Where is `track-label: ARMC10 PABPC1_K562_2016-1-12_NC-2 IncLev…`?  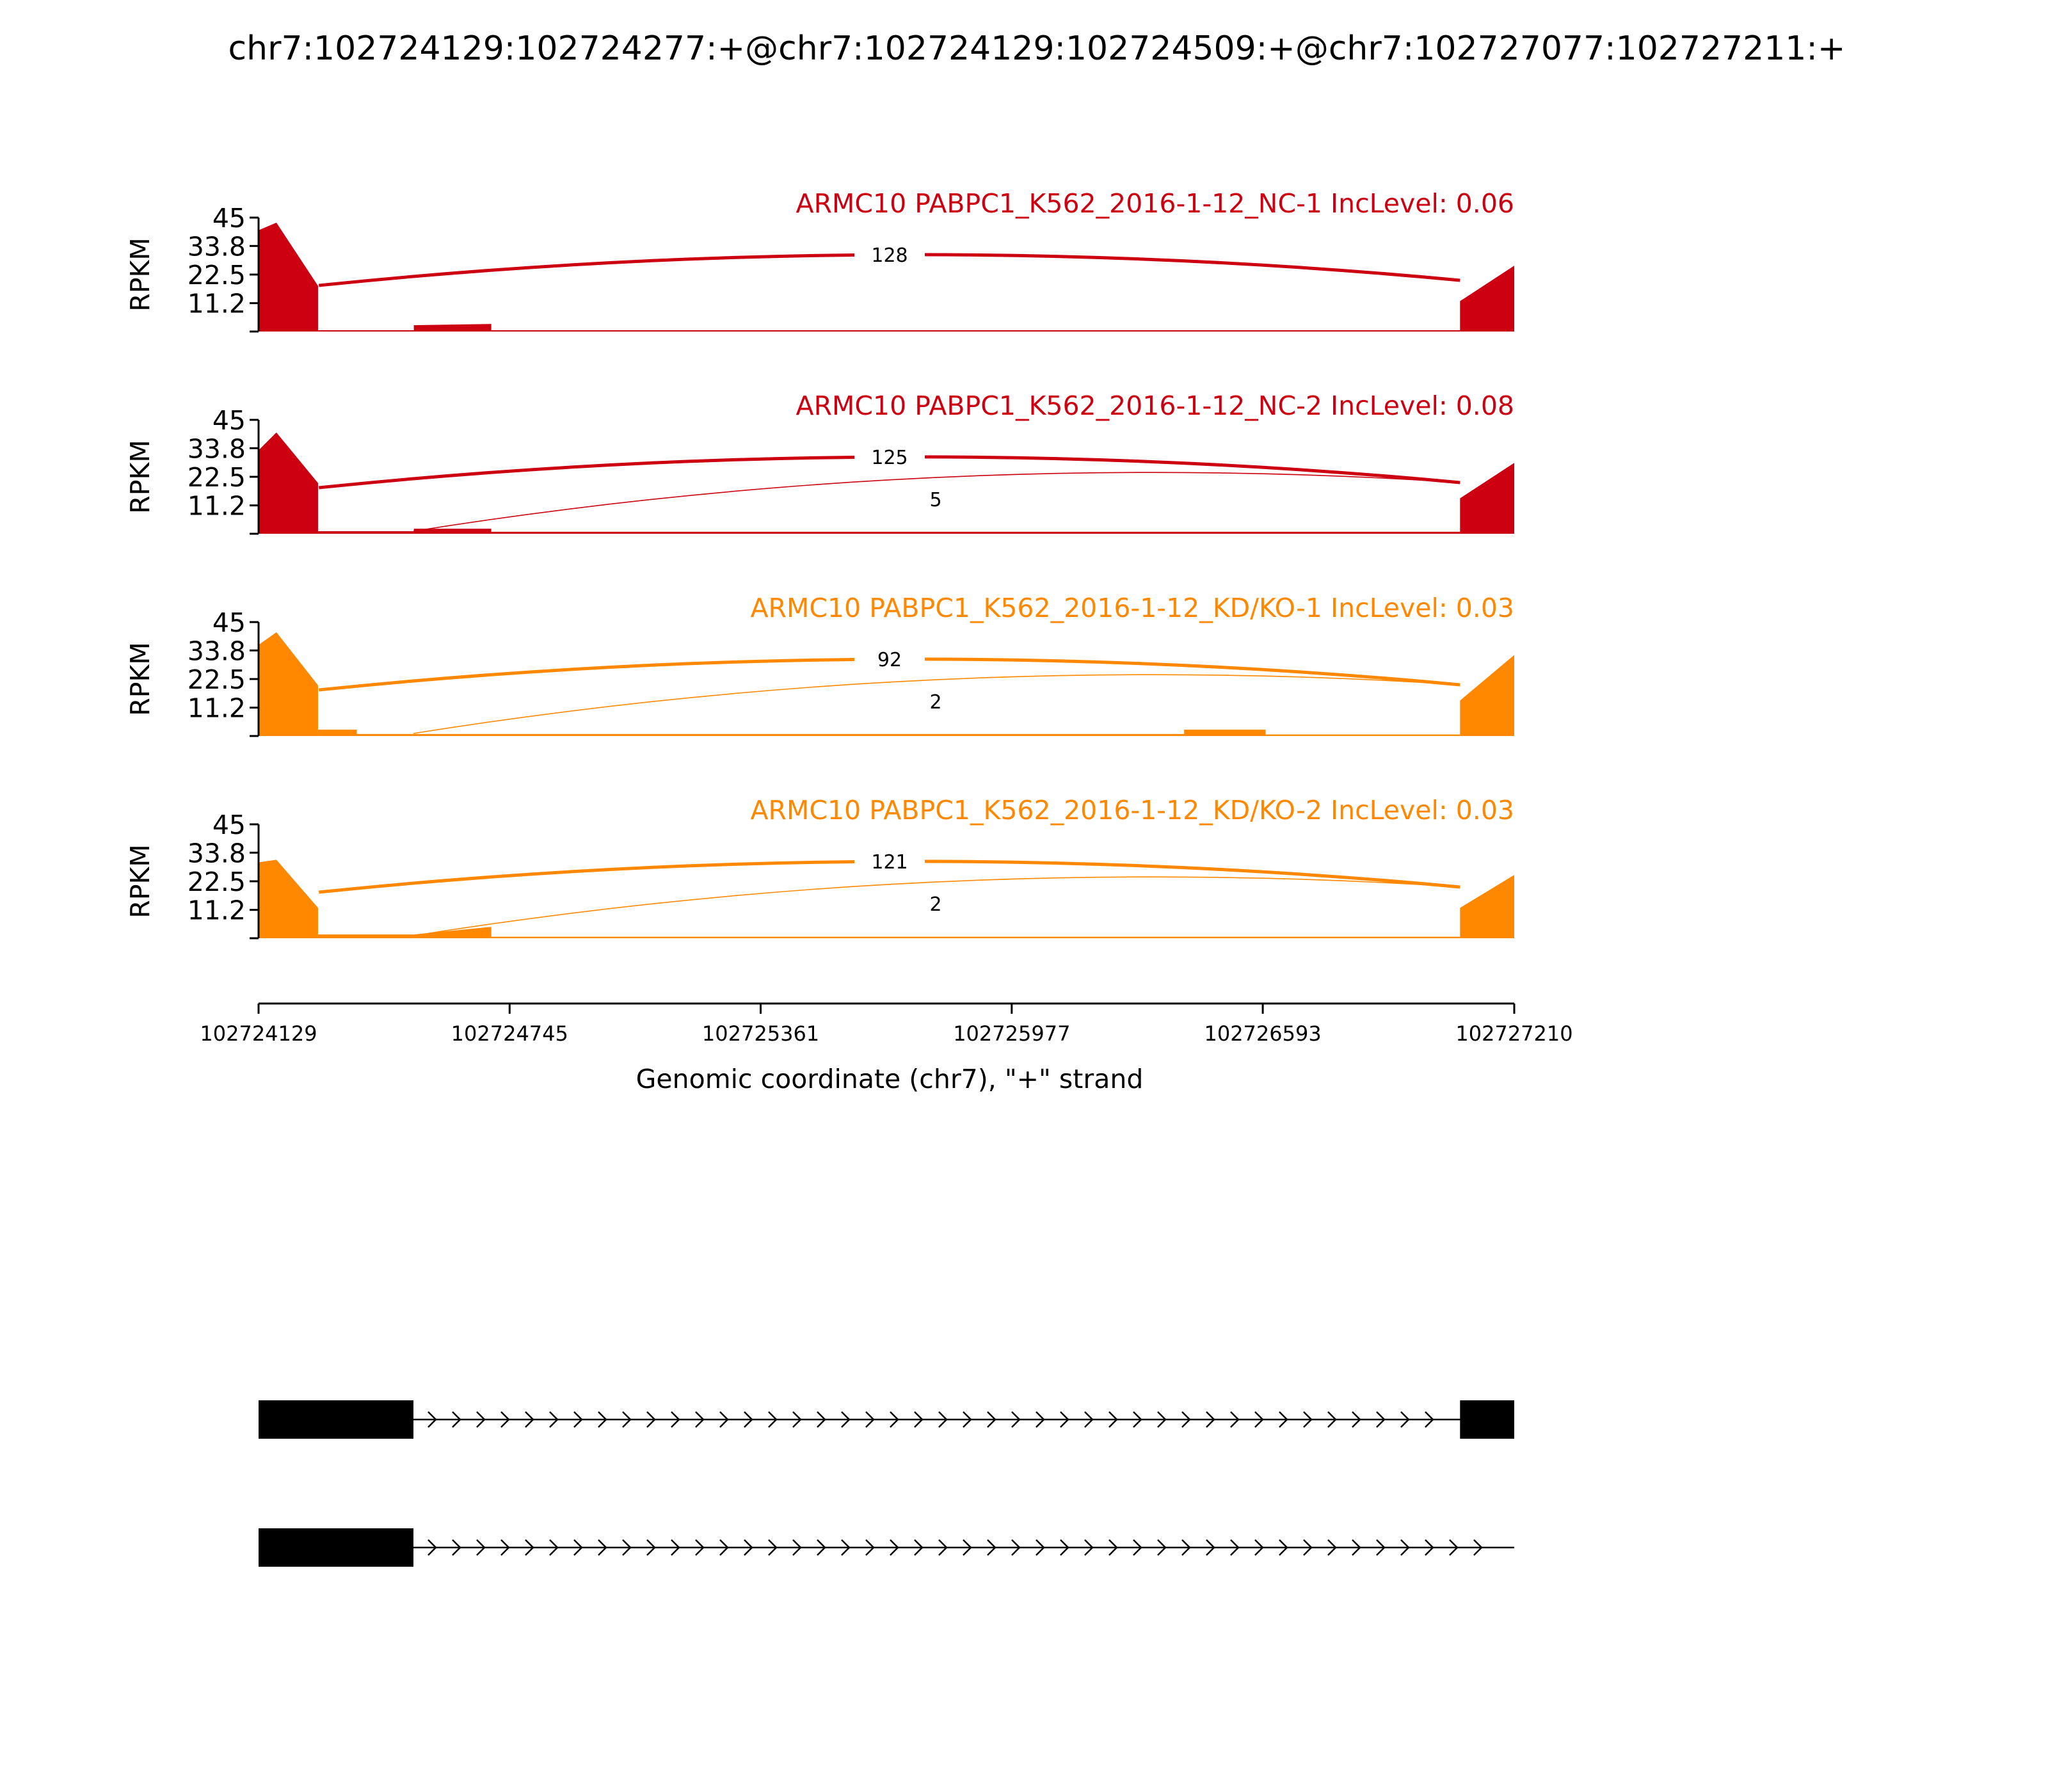
track-label: ARMC10 PABPC1_K562_2016-1-12_NC-2 IncLev… is located at coordinates (1155, 405).